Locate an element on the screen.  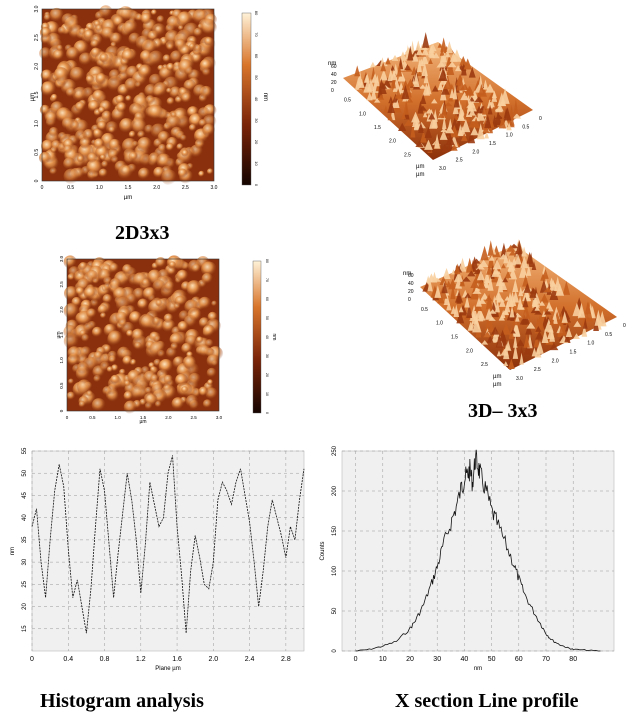
data-series-line is located at coordinates (478, 550).